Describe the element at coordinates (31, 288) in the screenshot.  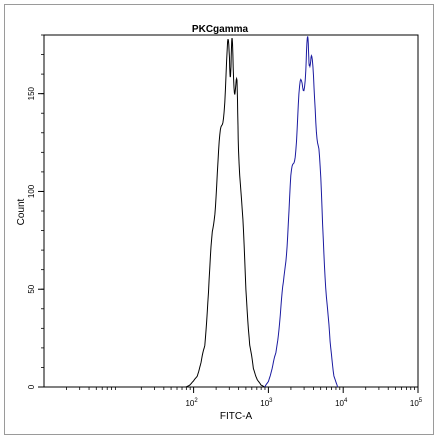
I see `y-tick-label: 50` at that location.